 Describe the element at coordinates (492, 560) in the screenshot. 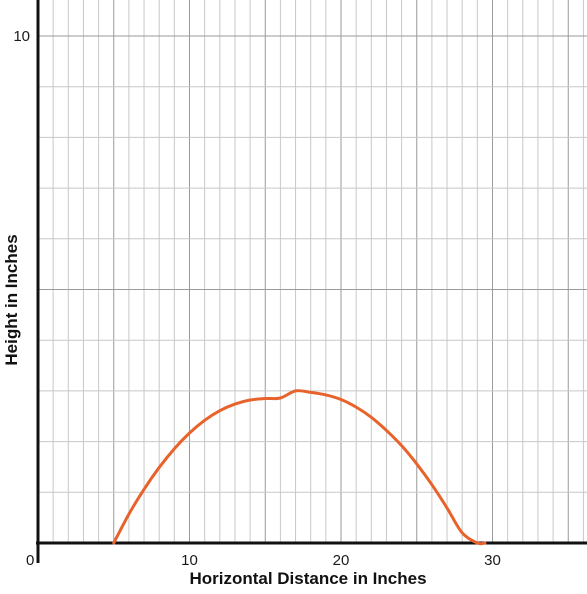

I see `x-tick-label-30: 30` at that location.